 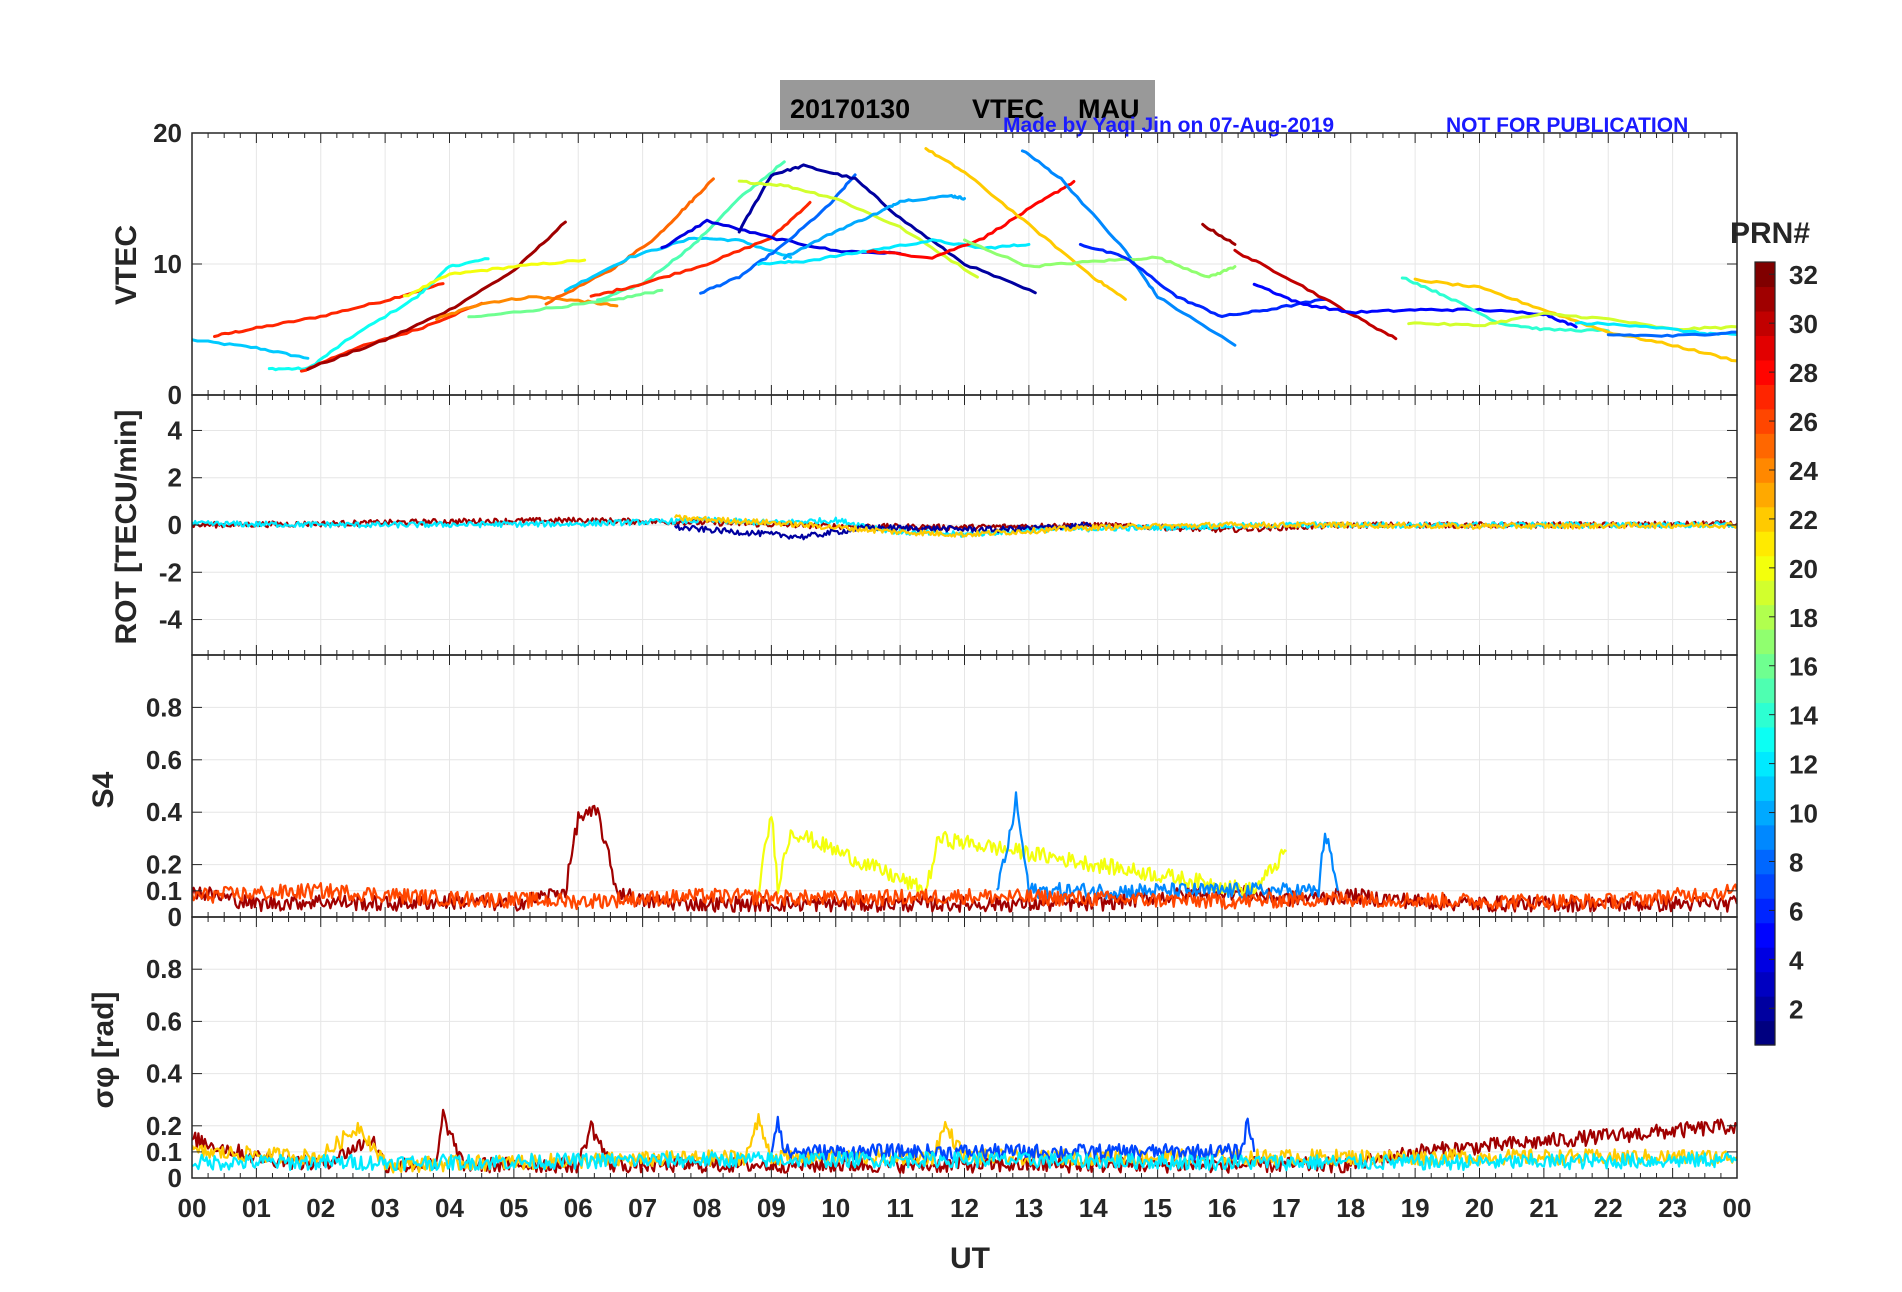 What do you see at coordinates (256, 1208) in the screenshot?
I see `x-tick-label: 01` at bounding box center [256, 1208].